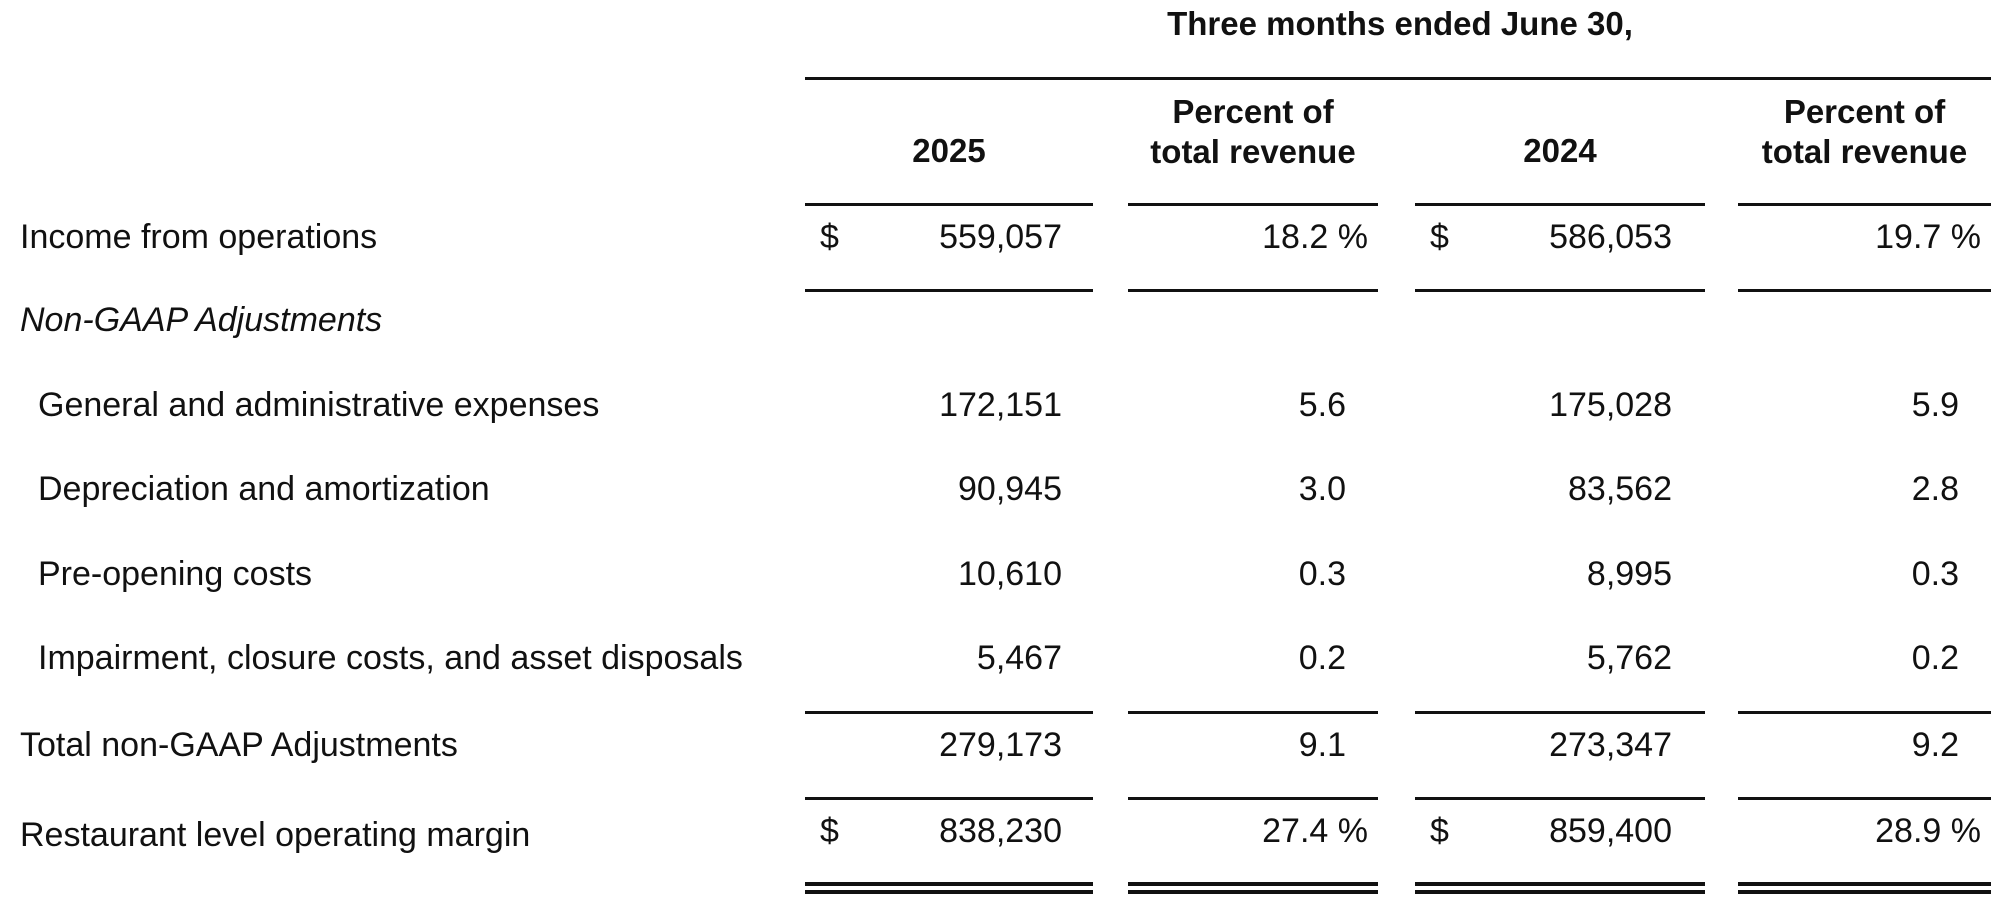  I want to click on column-header-percent-2024-line2: total revenue, so click(1864, 151).